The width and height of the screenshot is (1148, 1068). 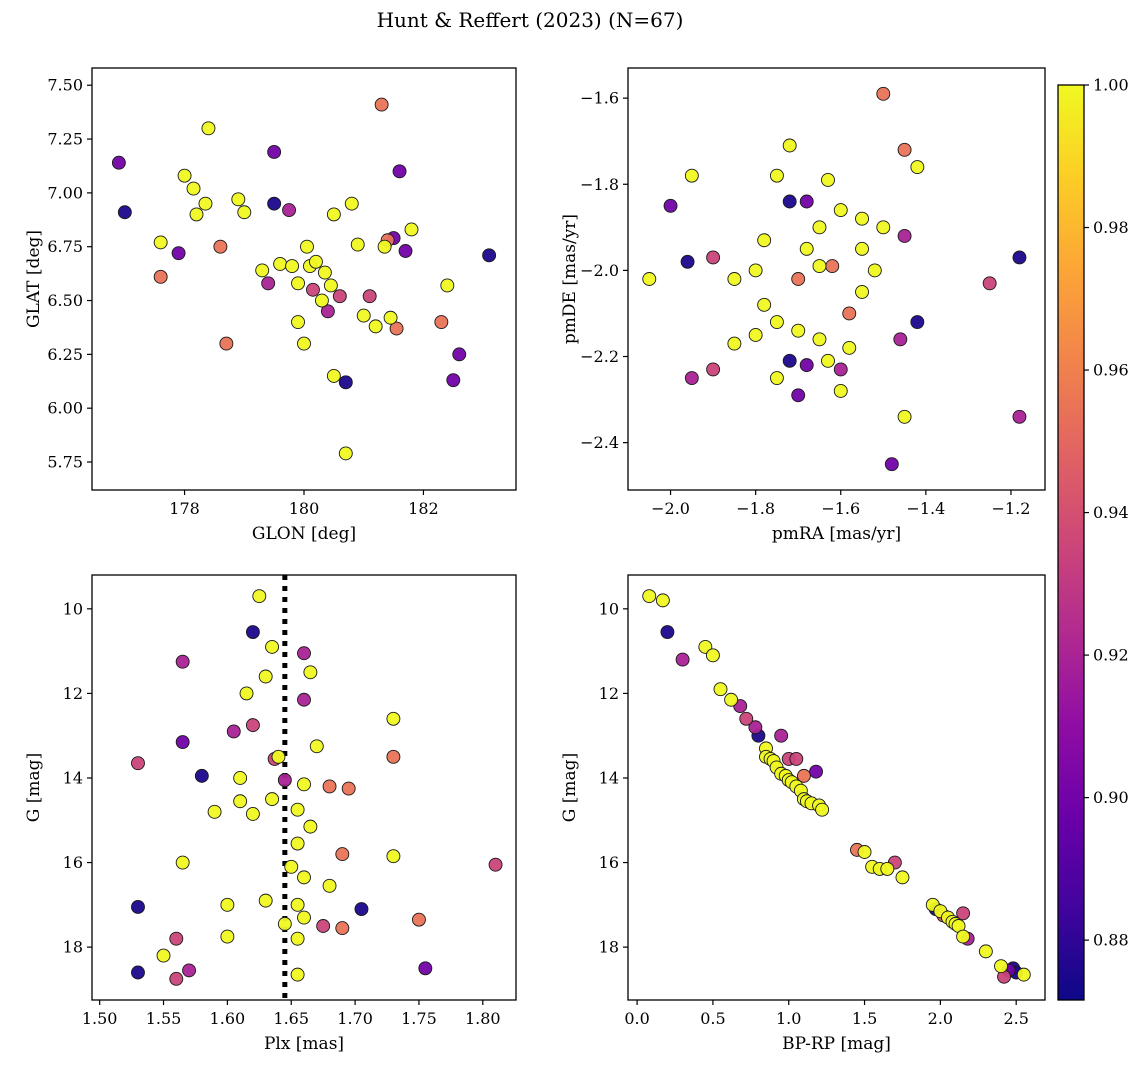 I want to click on axes-frame, so click(x=304, y=787).